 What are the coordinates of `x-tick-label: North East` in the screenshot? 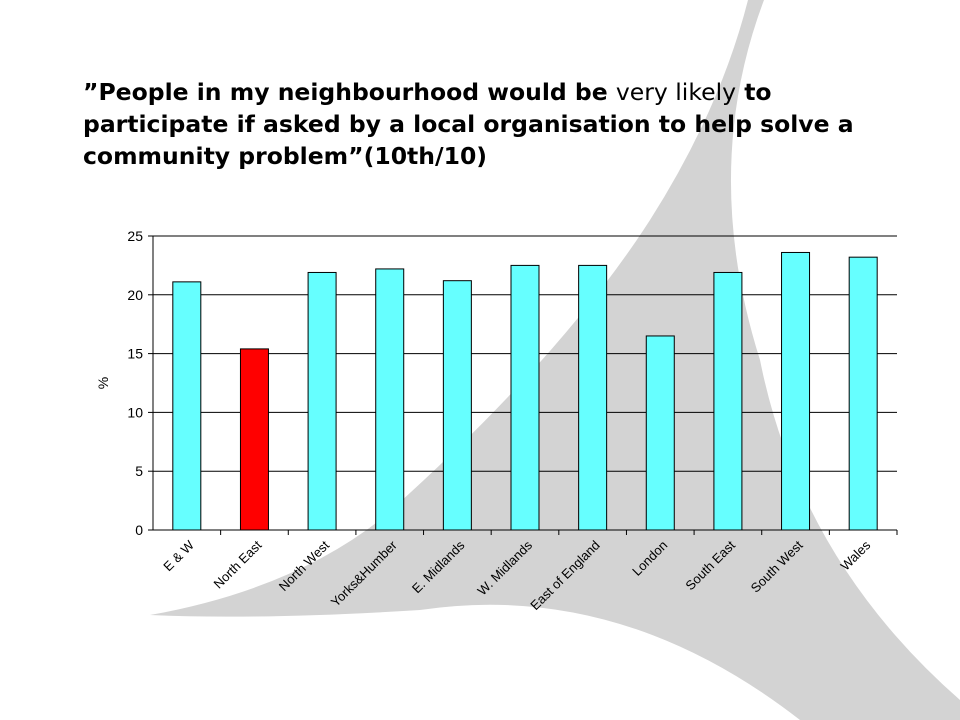 It's located at (238, 564).